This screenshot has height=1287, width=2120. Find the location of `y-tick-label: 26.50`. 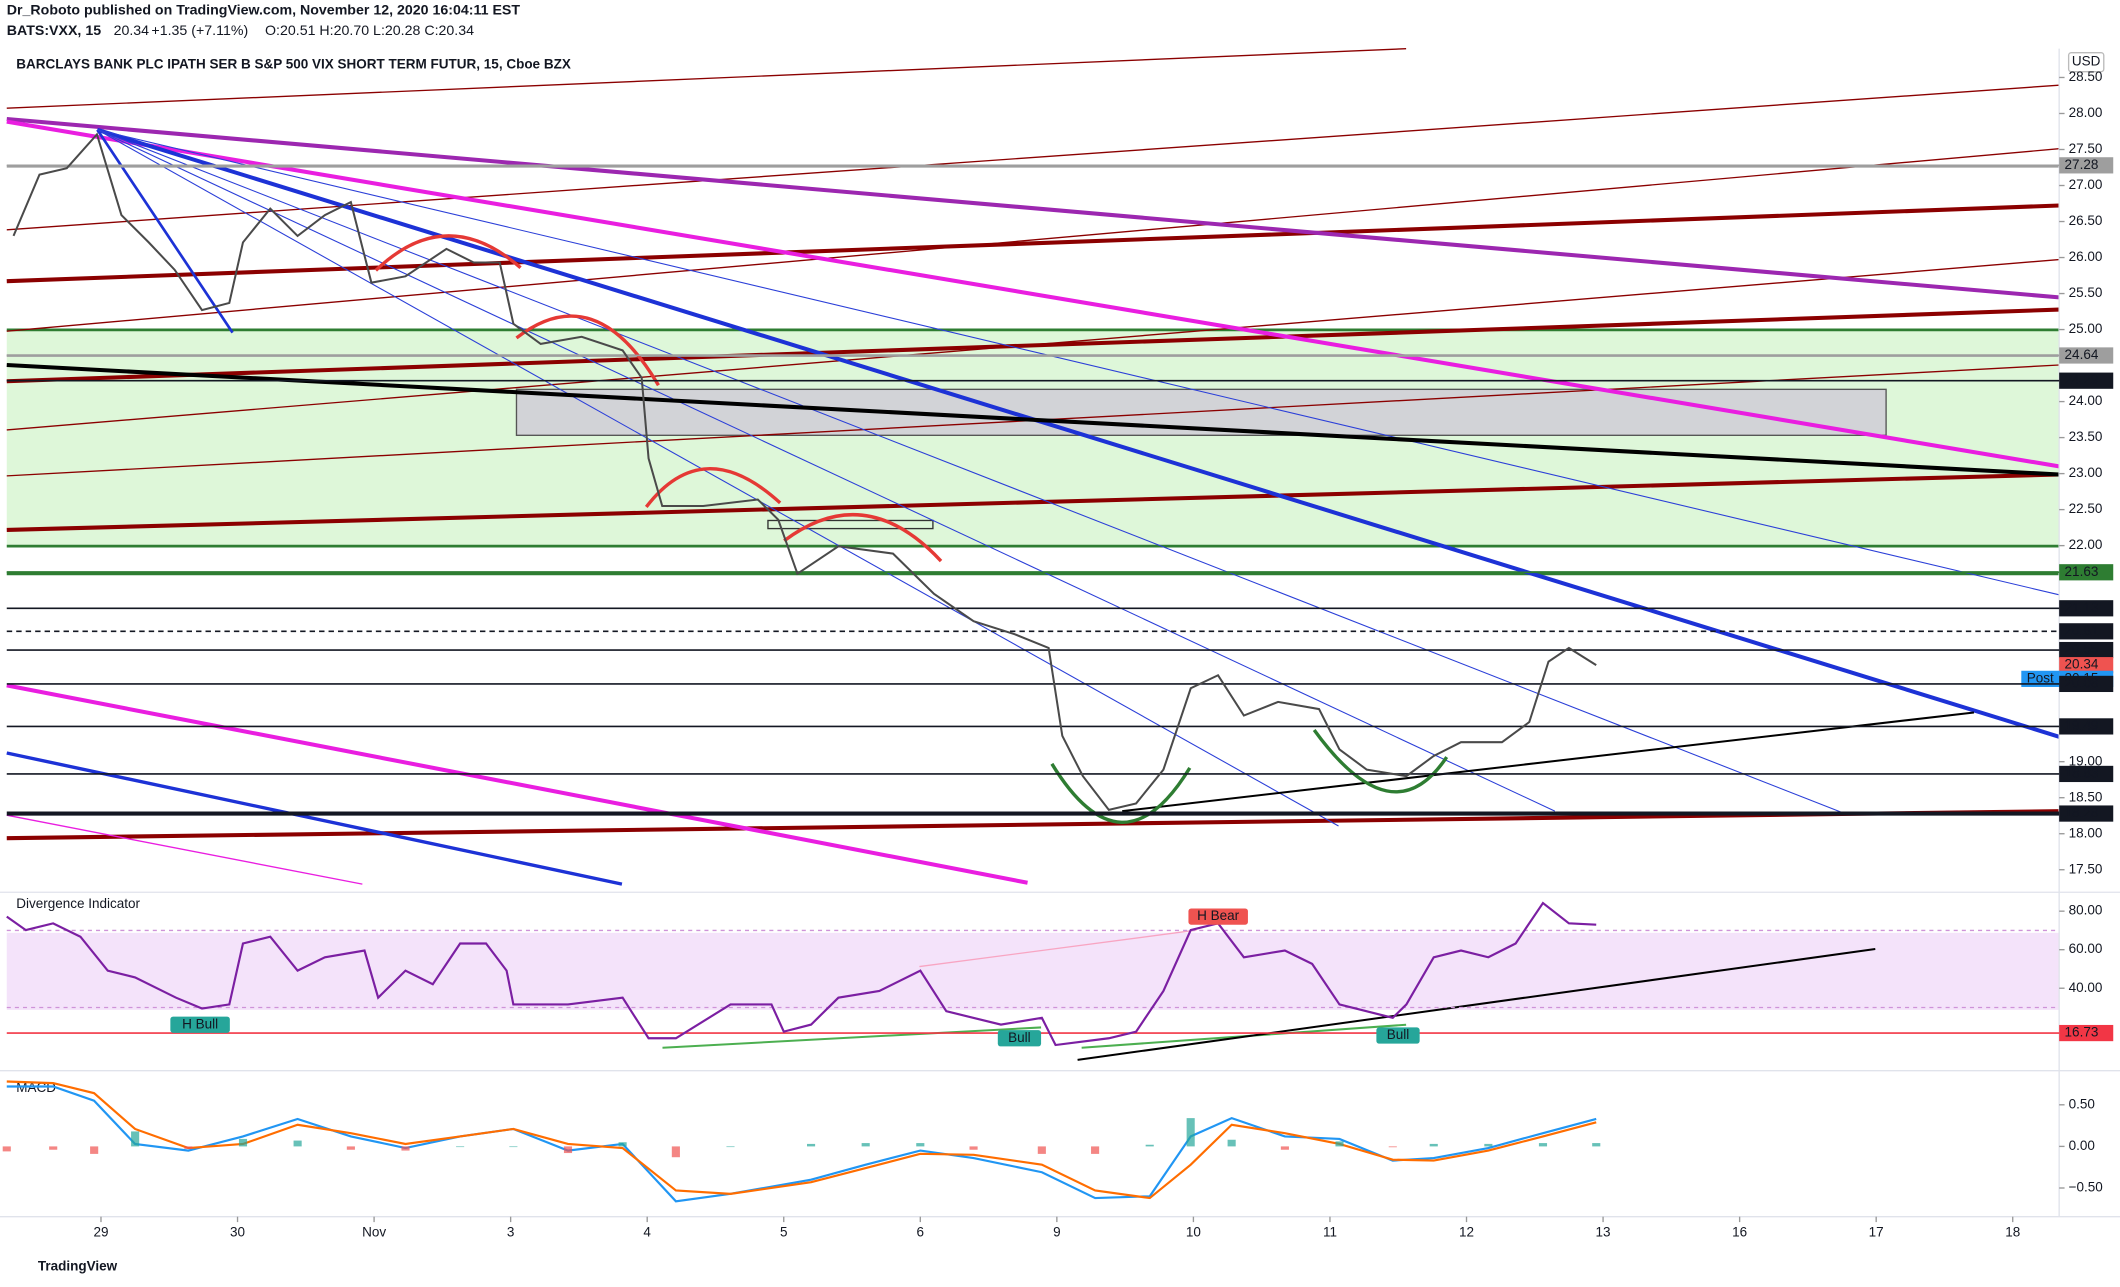

y-tick-label: 26.50 is located at coordinates (2086, 220).